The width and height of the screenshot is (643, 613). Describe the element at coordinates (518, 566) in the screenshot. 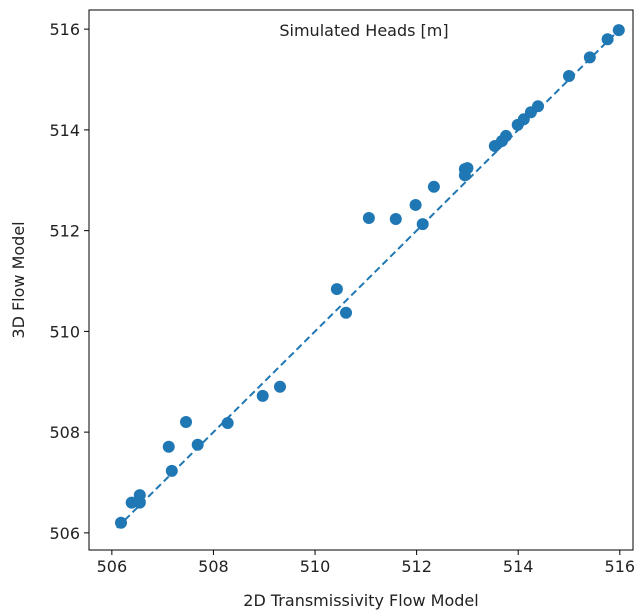

I see `x-tick-label: 514` at that location.